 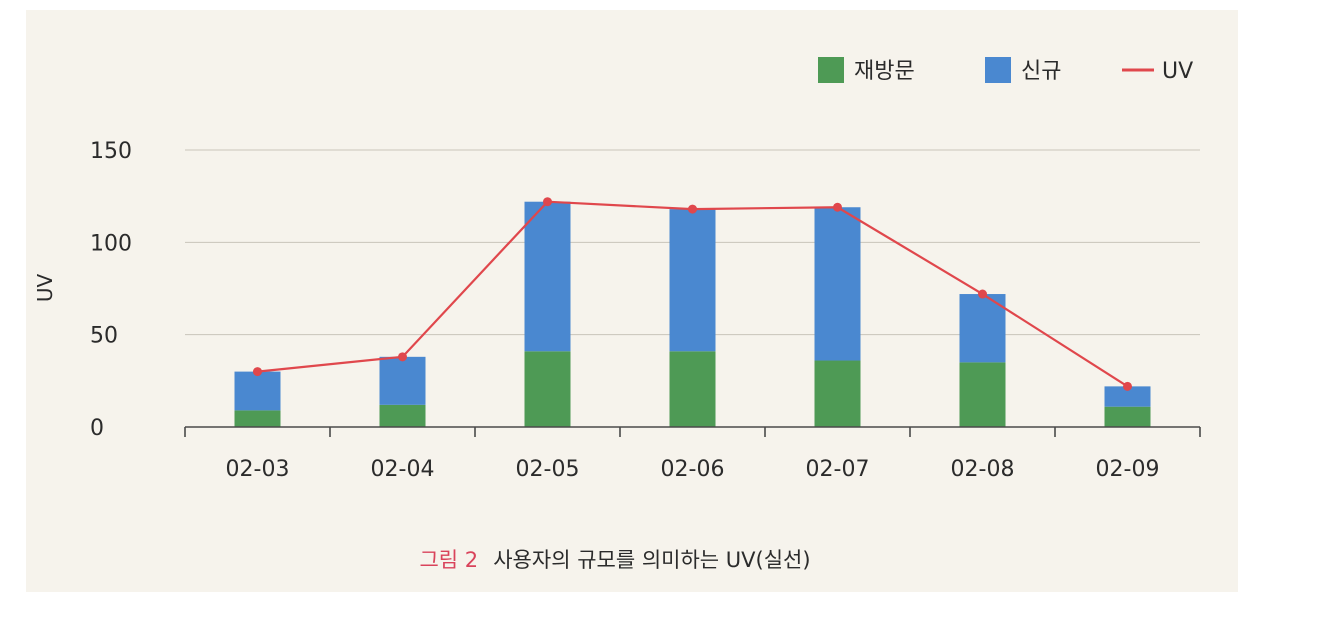 I want to click on legend-label-uv: UV, so click(x=1177, y=71).